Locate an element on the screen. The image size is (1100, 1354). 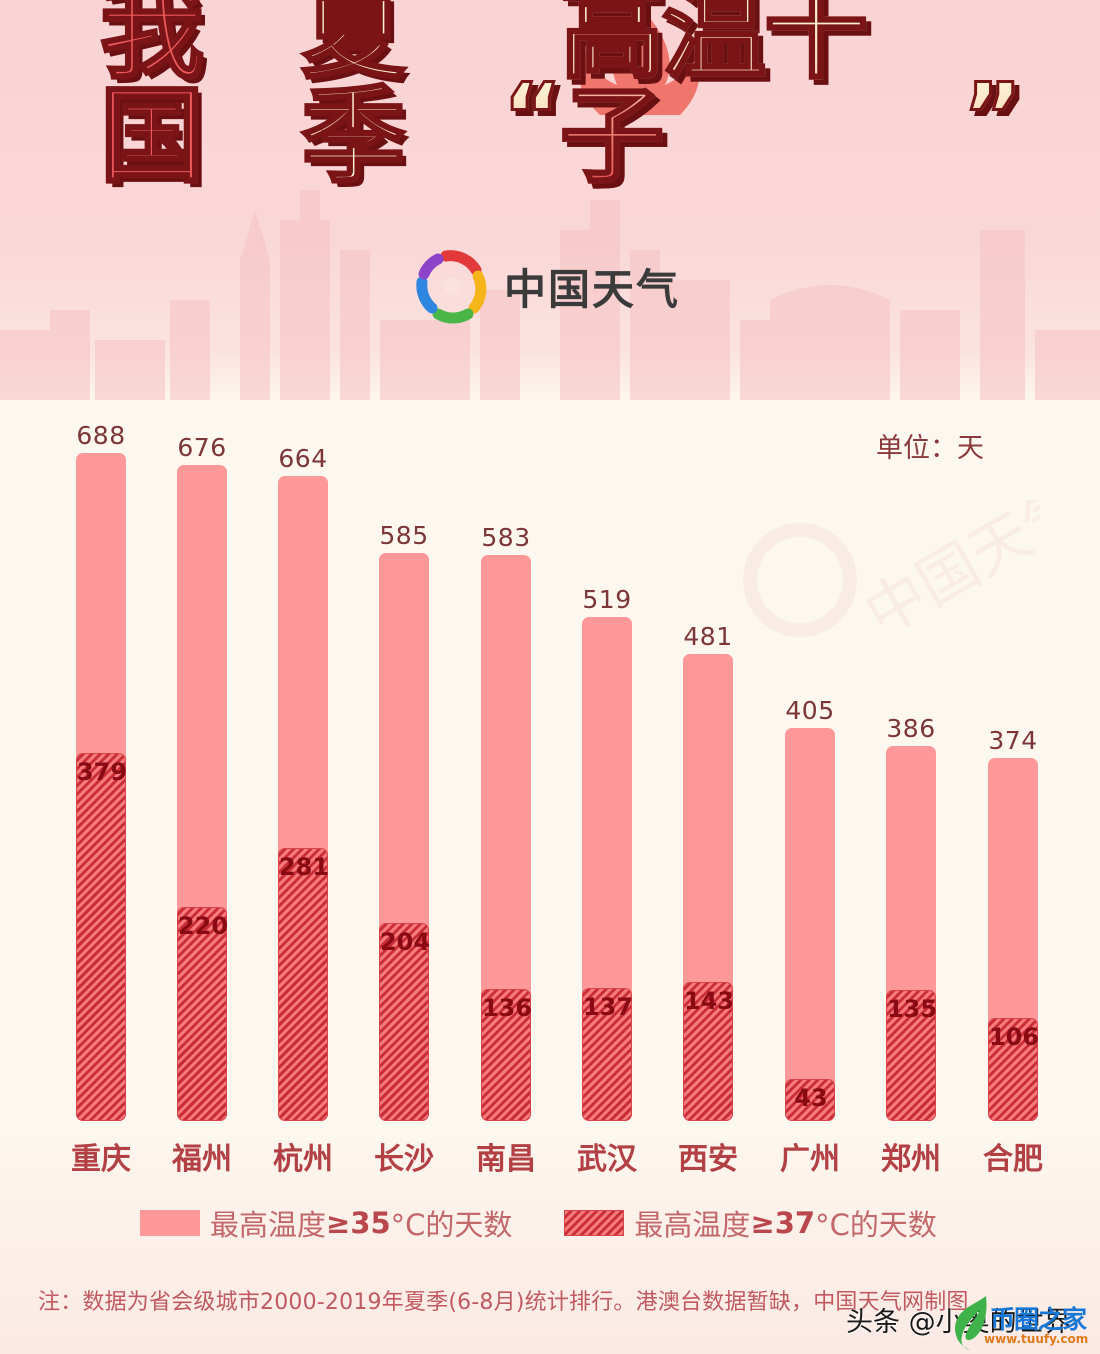
value-hot: 106 is located at coordinates (1014, 1037).